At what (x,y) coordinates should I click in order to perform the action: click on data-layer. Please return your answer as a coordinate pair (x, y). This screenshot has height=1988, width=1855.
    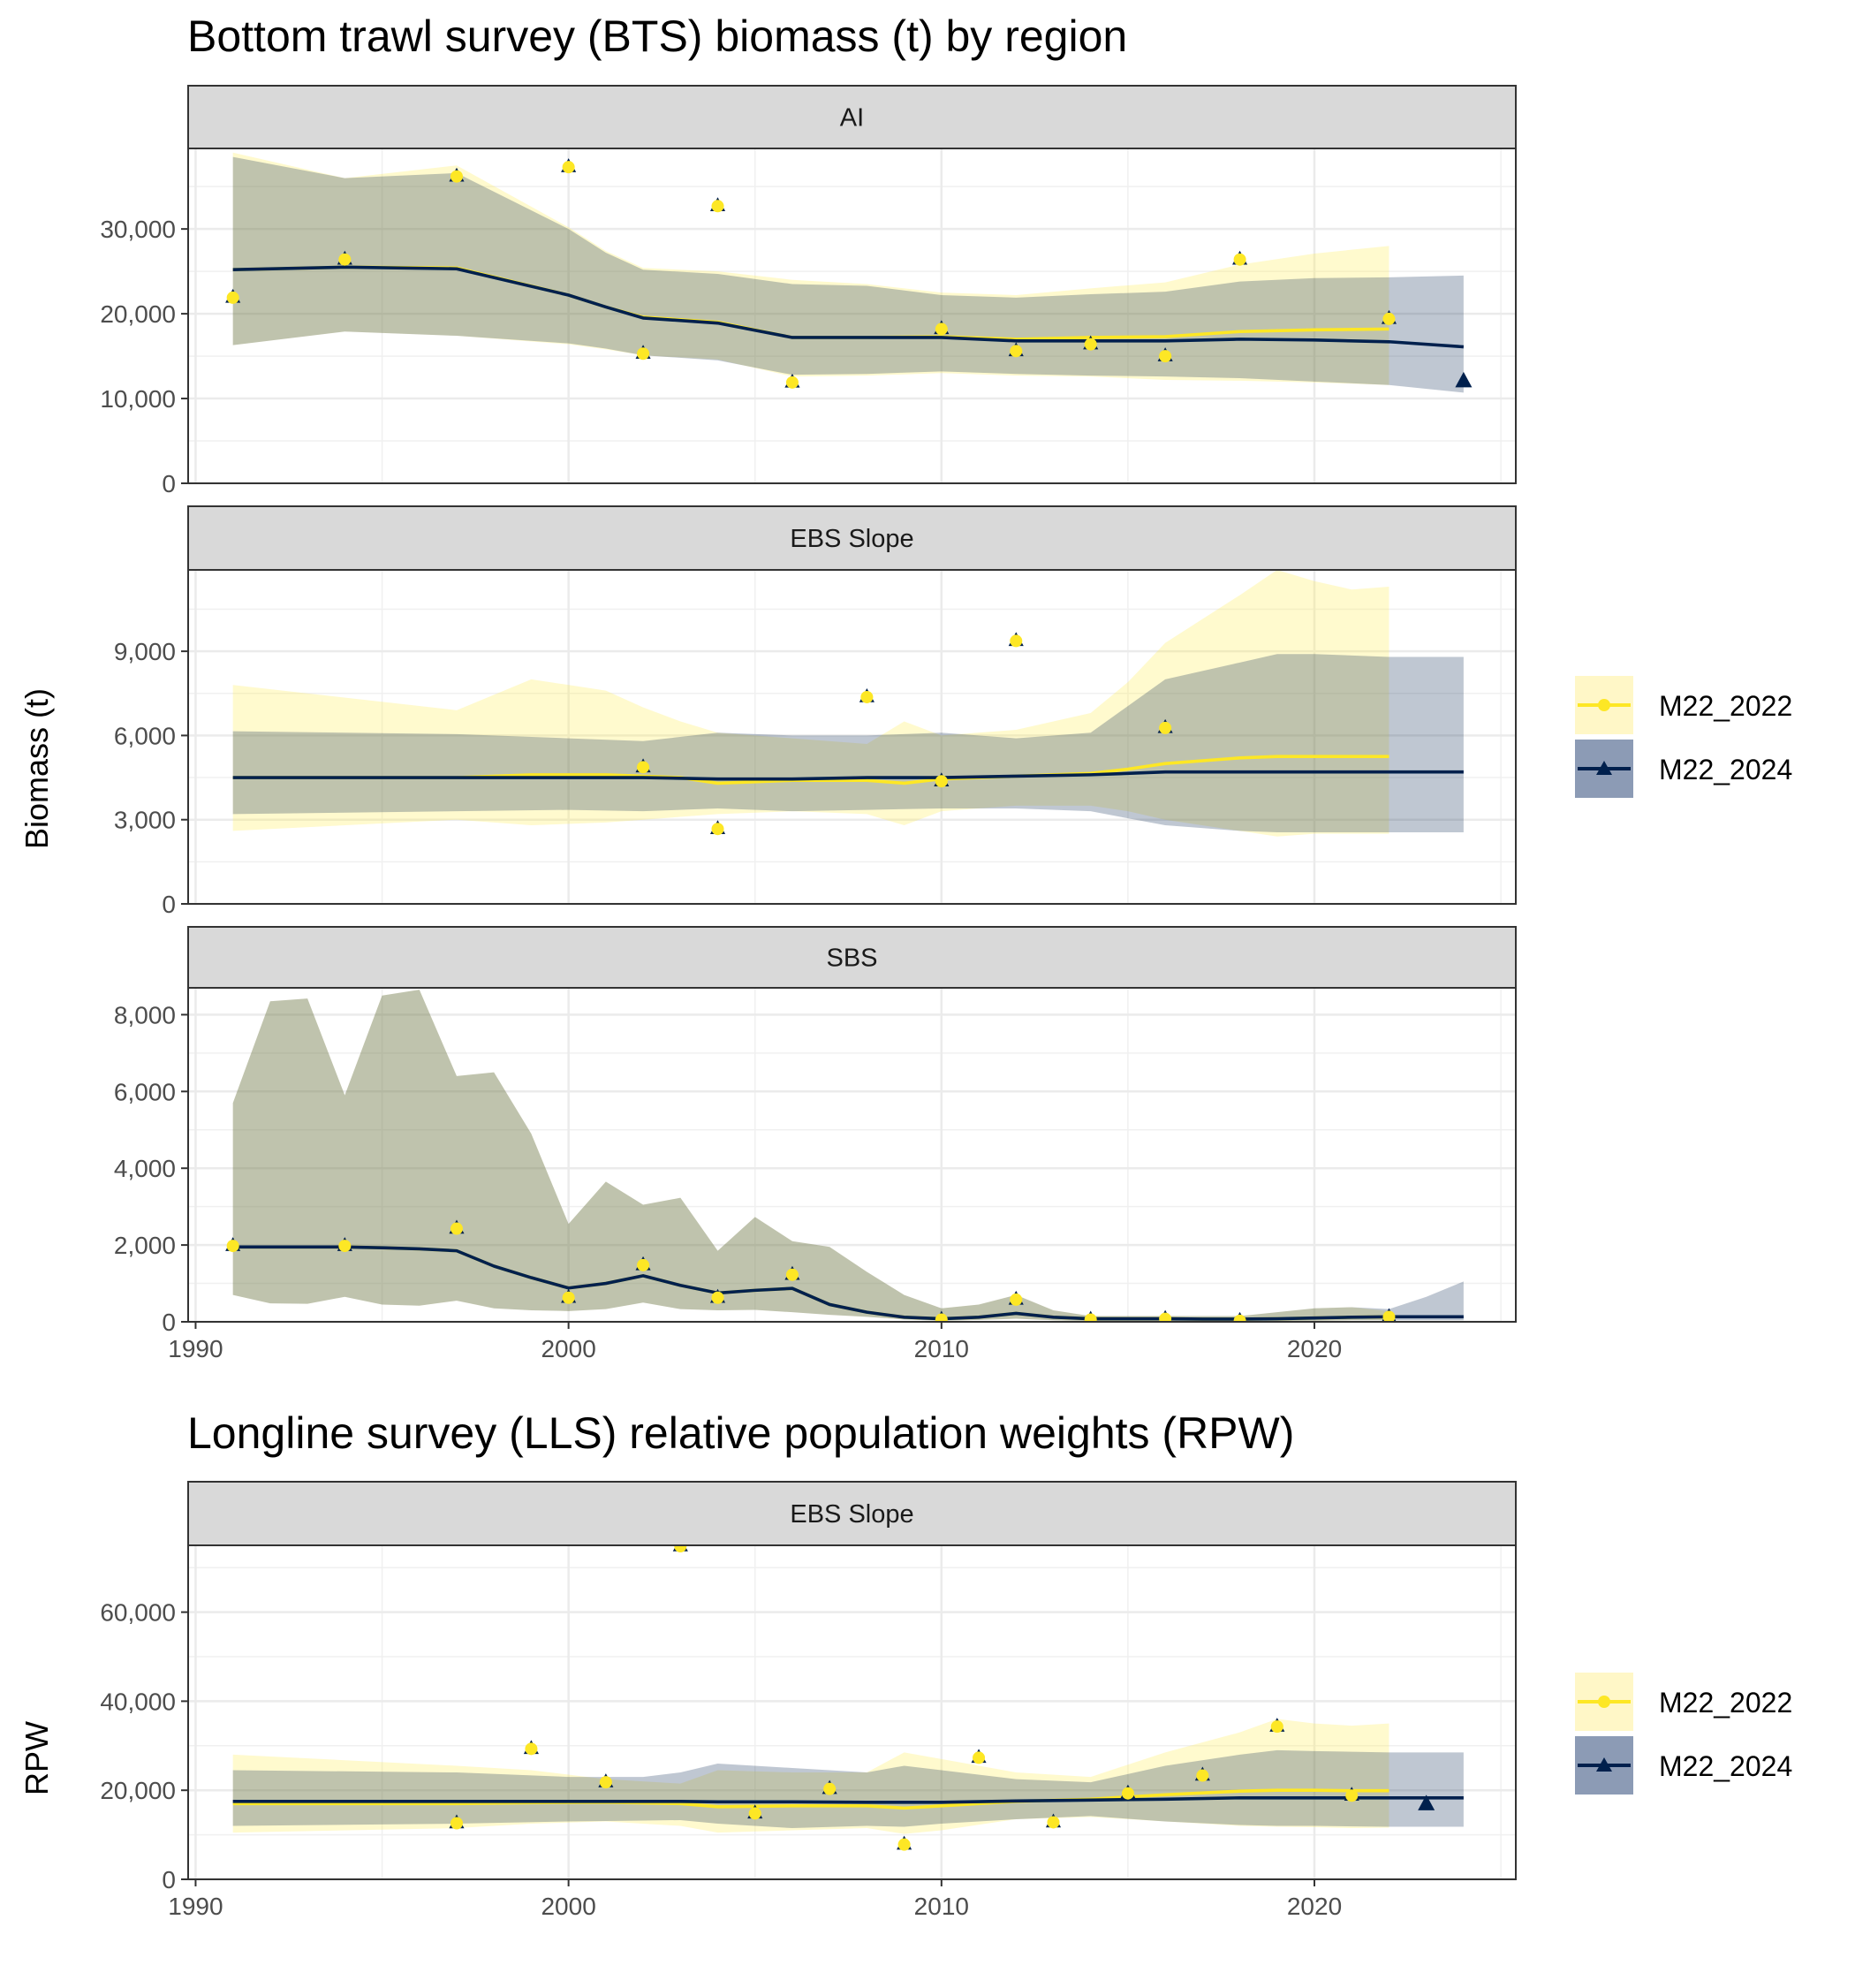
    Looking at the image, I should click on (848, 703).